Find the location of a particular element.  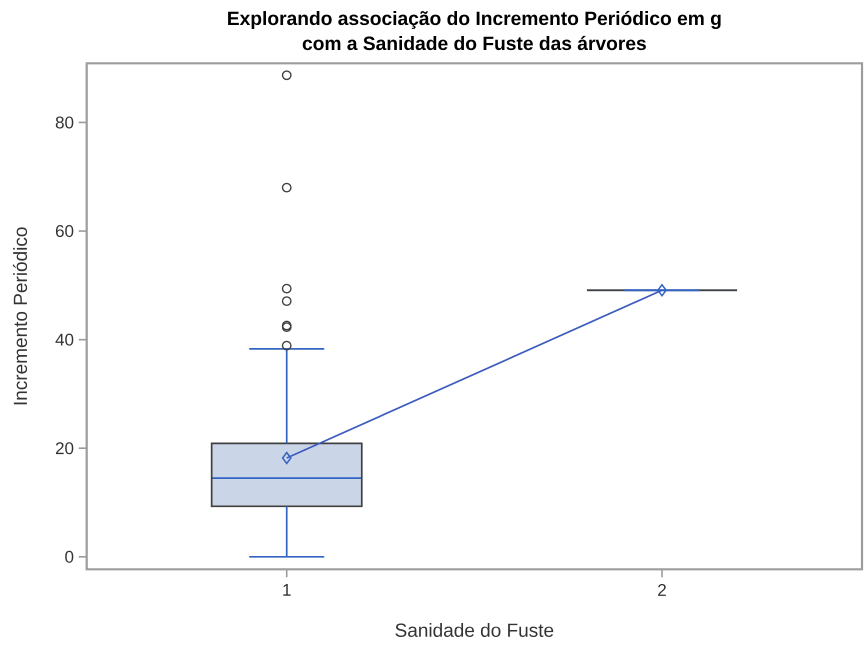

chart-title: Explorando associação do Incremento Periódico em g com a Sanidade do Fuste das árvores is located at coordinates (474, 30).